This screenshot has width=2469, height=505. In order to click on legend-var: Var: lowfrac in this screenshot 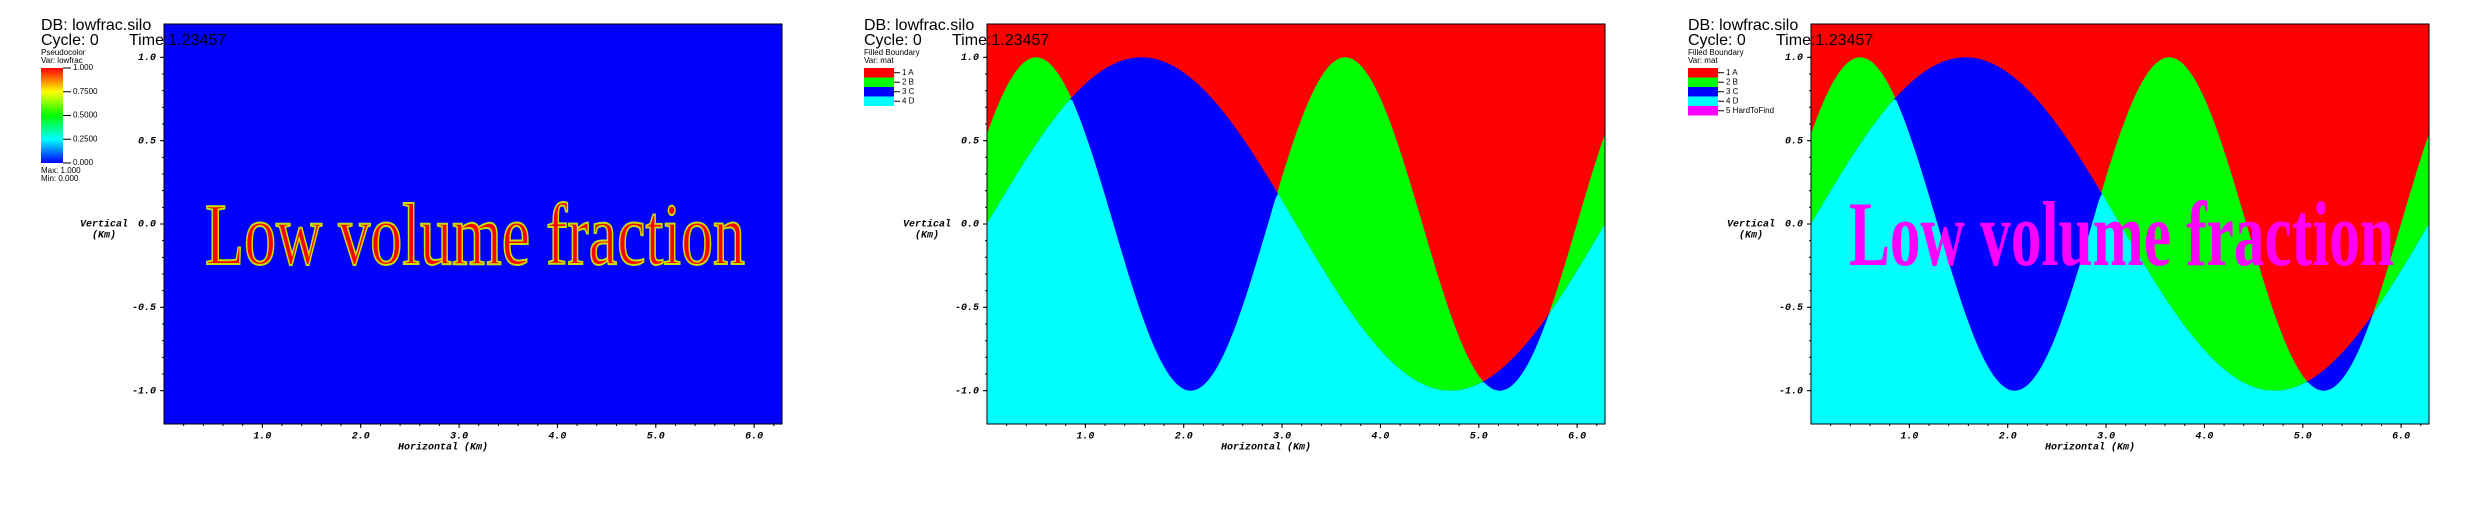, I will do `click(62, 60)`.